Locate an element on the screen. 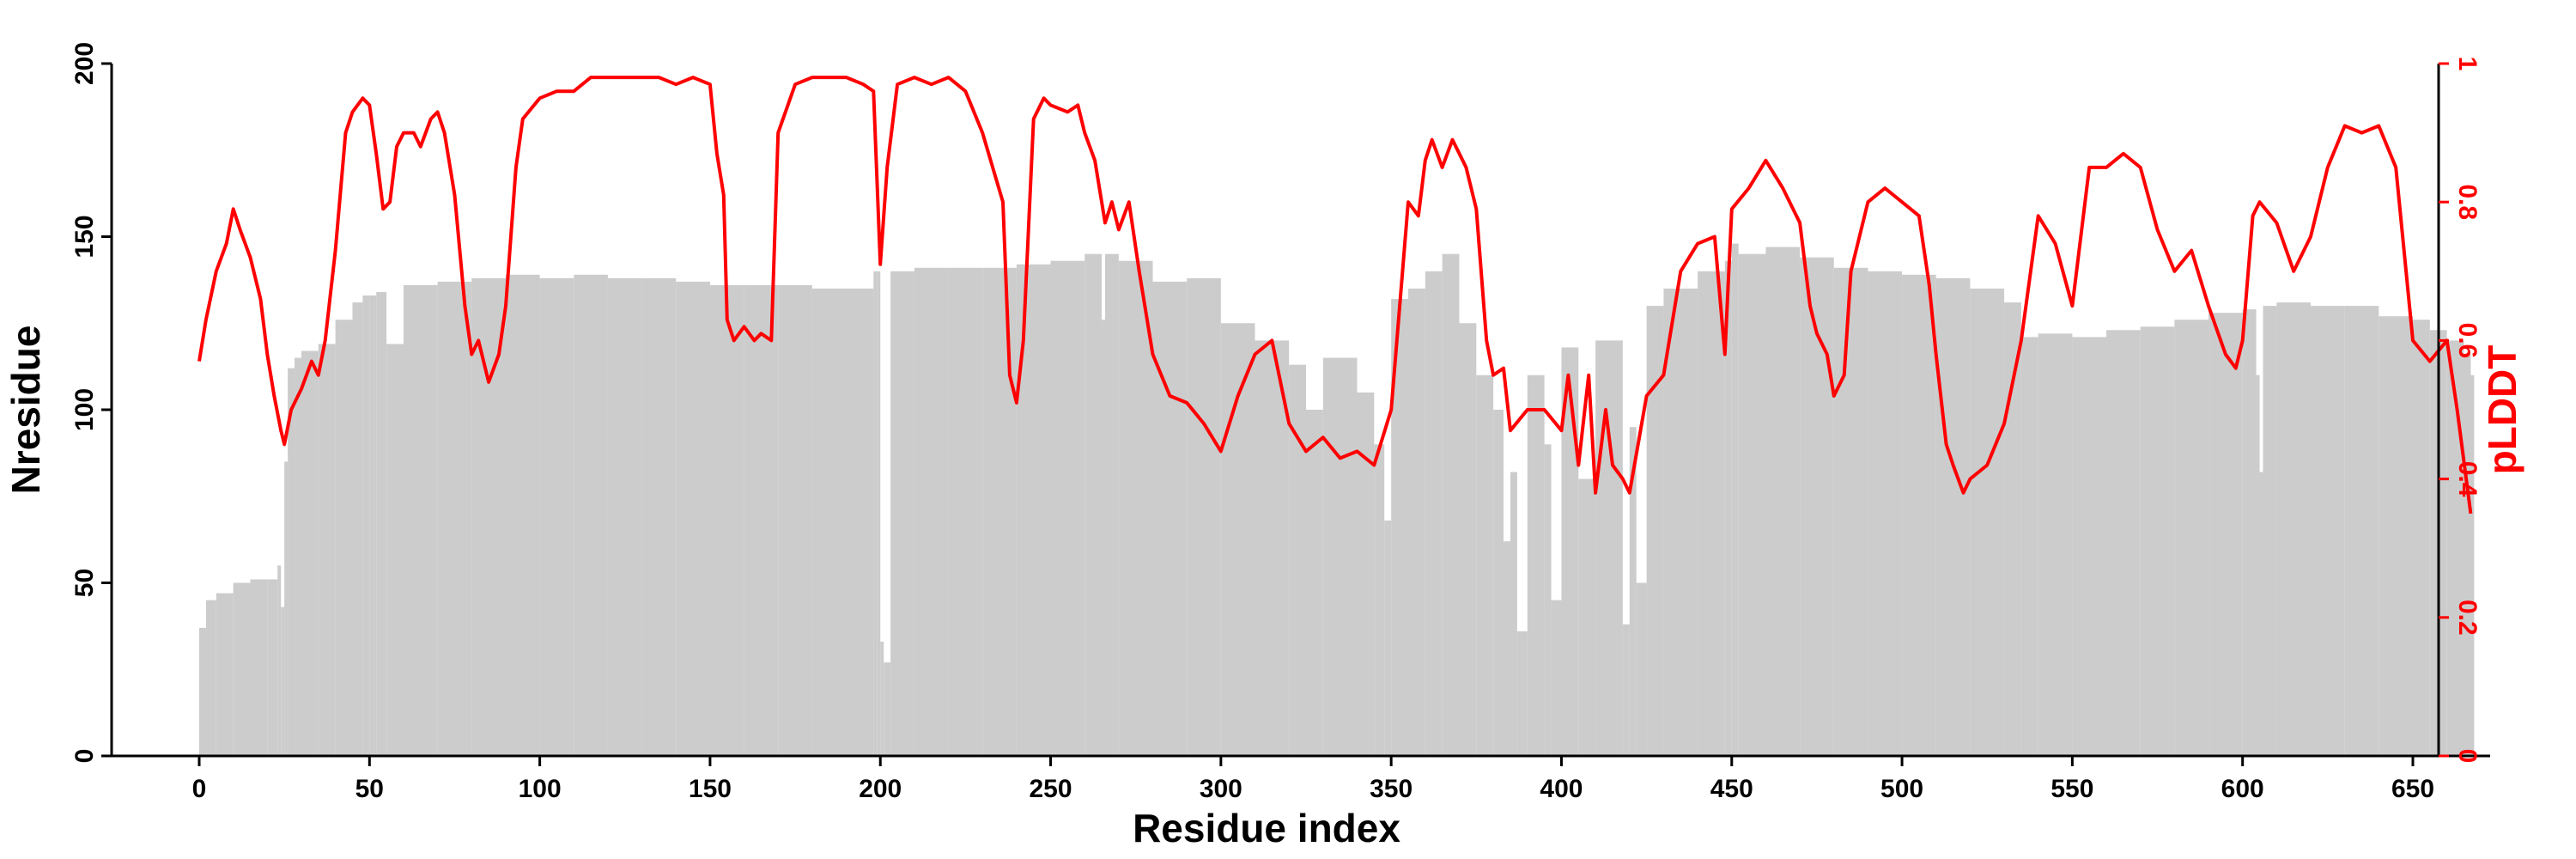 Image resolution: width=2576 pixels, height=859 pixels. x-axis-title: Residue index is located at coordinates (1266, 828).